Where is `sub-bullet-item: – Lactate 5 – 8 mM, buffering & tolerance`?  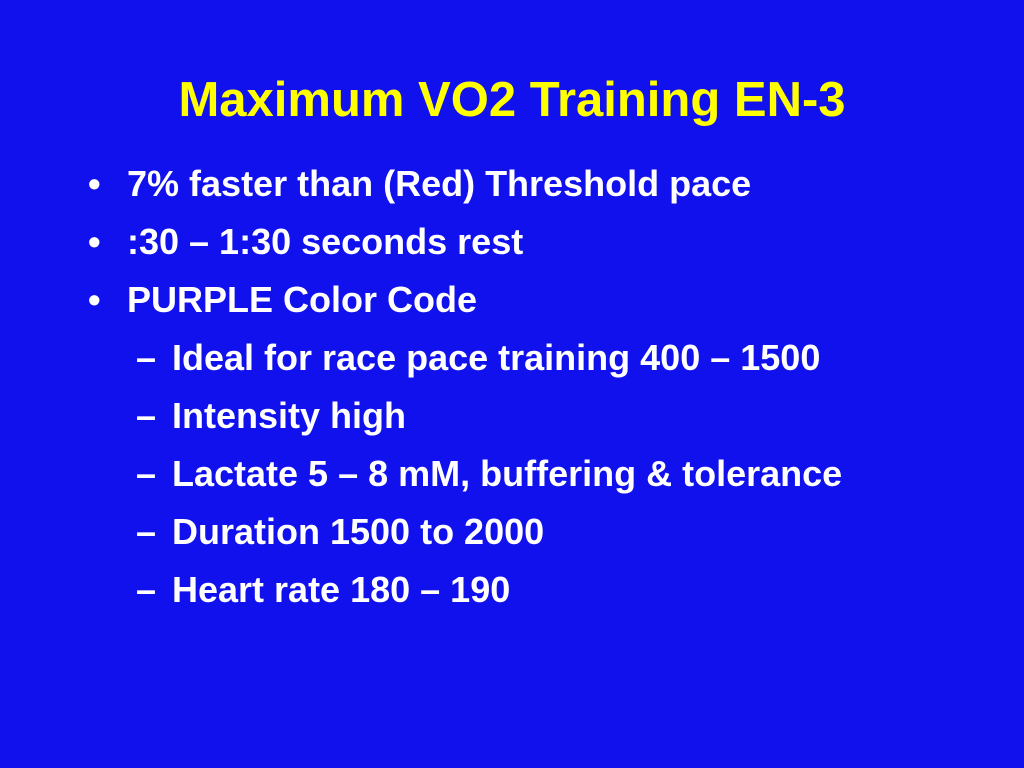 sub-bullet-item: – Lactate 5 – 8 mM, buffering & tolerance is located at coordinates (451, 474).